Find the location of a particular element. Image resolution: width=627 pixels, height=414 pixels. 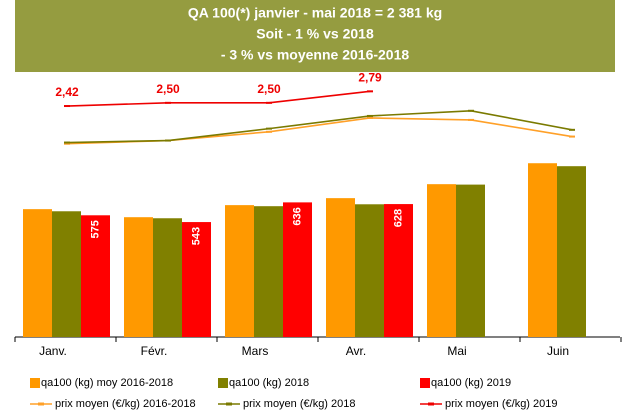

legend-label: qa100 (kg) moy 2016-2018 is located at coordinates (107, 383).